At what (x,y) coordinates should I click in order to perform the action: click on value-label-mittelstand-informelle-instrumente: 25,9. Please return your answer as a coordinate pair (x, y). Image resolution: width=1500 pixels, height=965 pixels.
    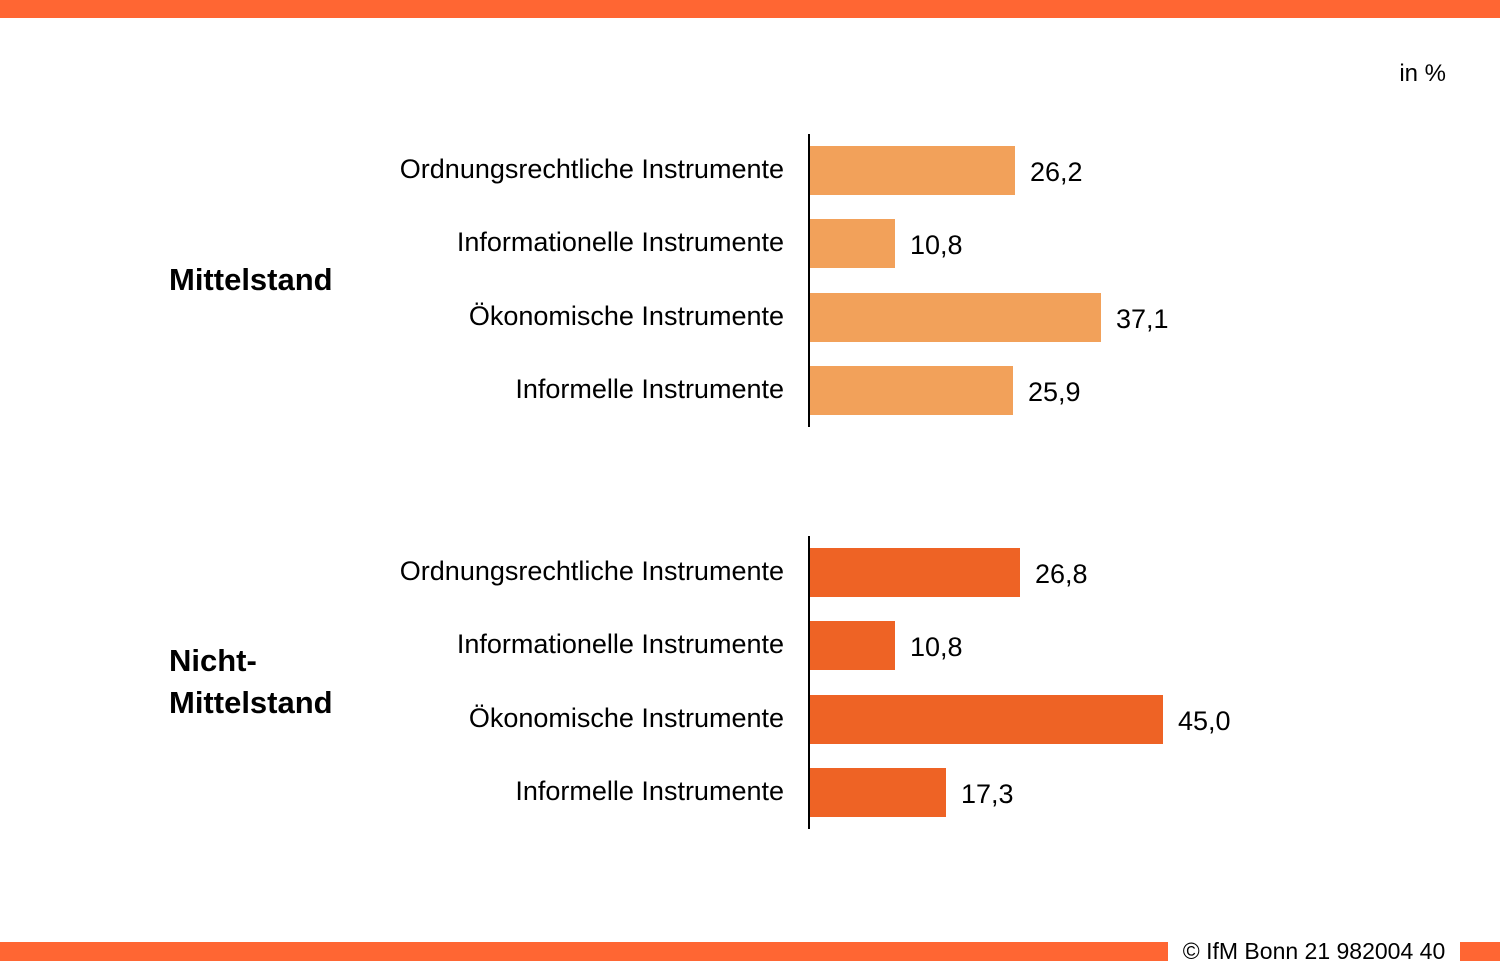
    Looking at the image, I should click on (1054, 391).